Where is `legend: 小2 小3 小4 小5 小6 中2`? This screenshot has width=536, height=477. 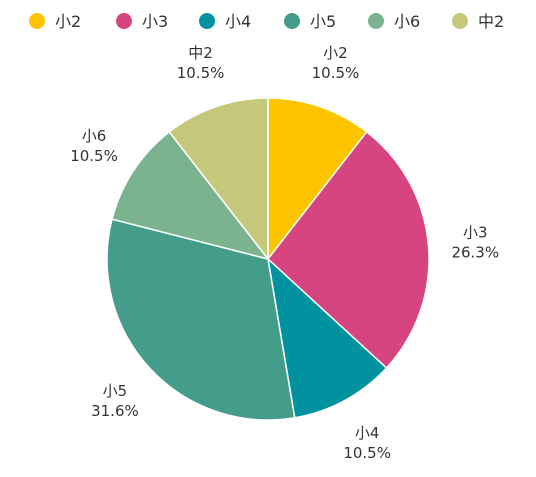
legend: 小2 小3 小4 小5 小6 中2 is located at coordinates (266, 21).